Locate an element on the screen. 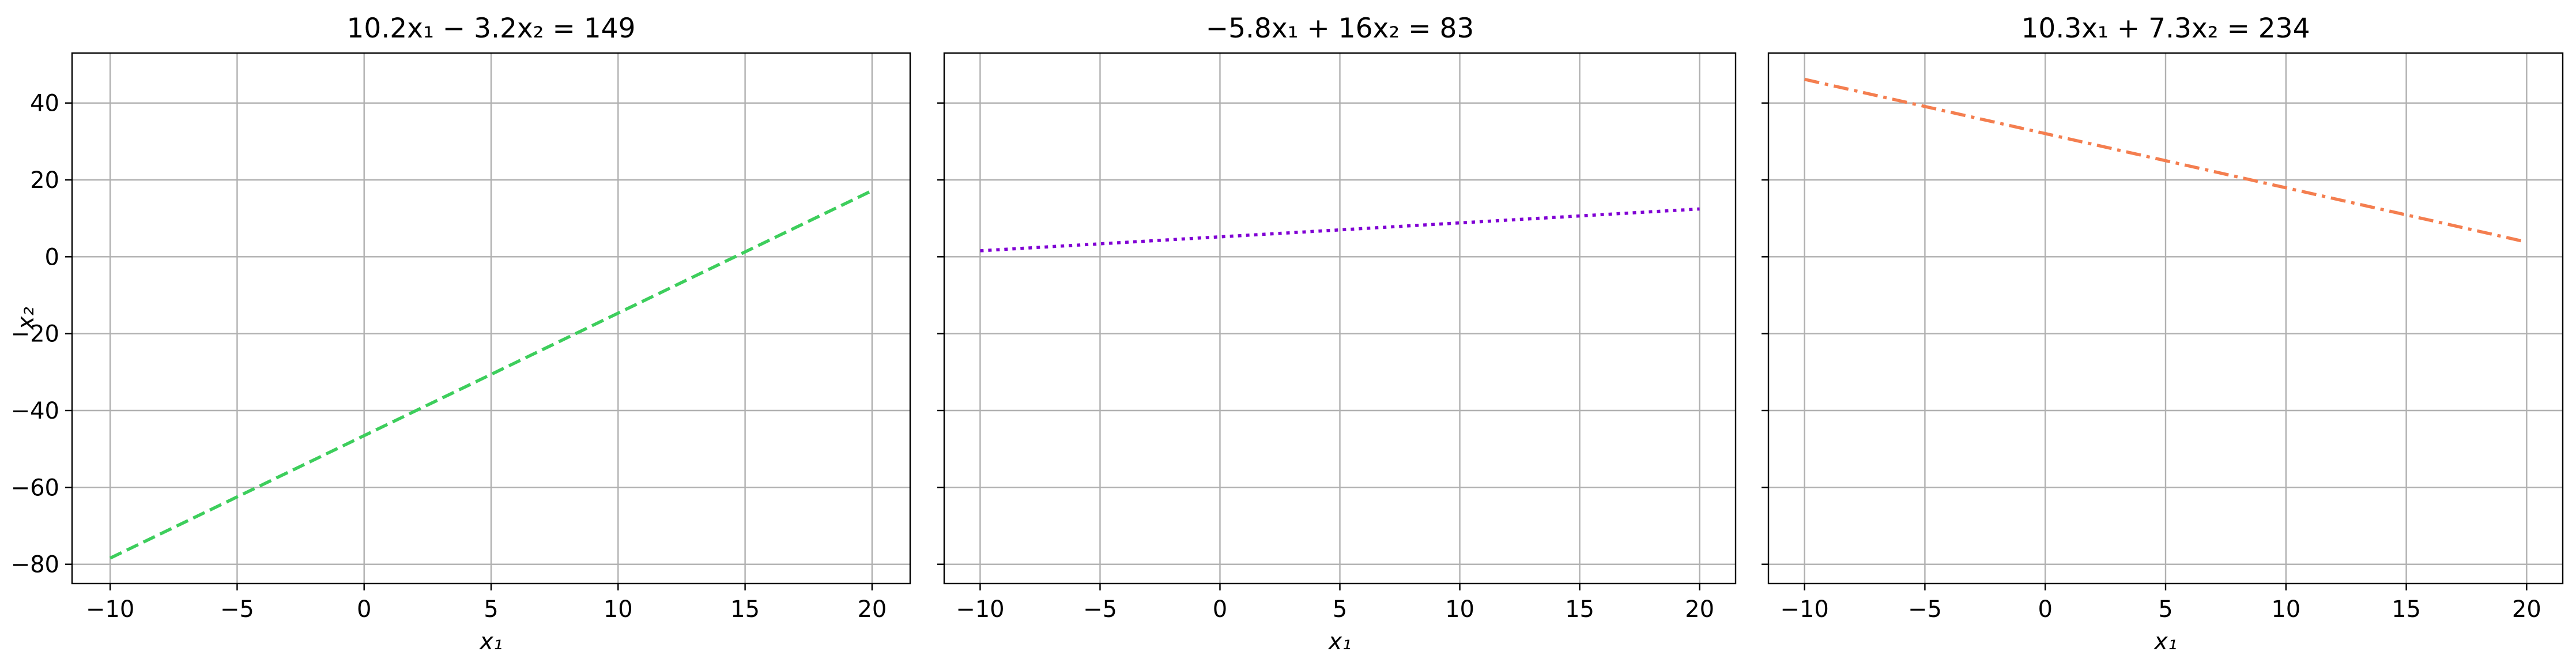 The width and height of the screenshot is (2576, 670). y-tick-label: −40 is located at coordinates (35, 411).